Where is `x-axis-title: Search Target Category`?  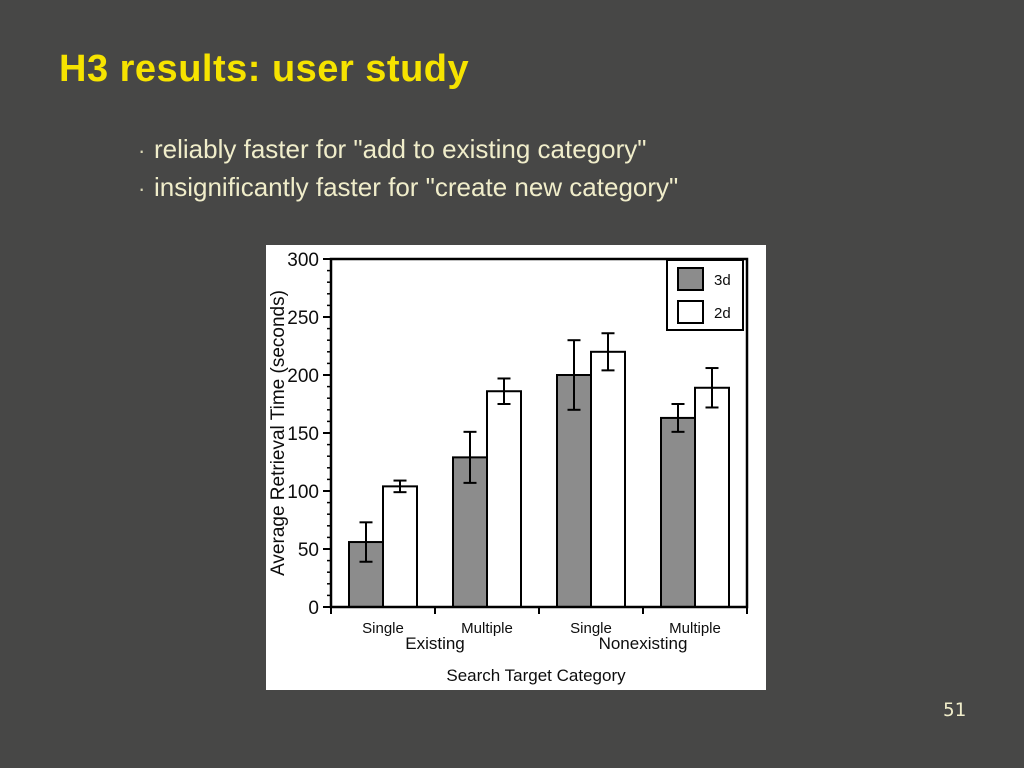
x-axis-title: Search Target Category is located at coordinates (536, 675).